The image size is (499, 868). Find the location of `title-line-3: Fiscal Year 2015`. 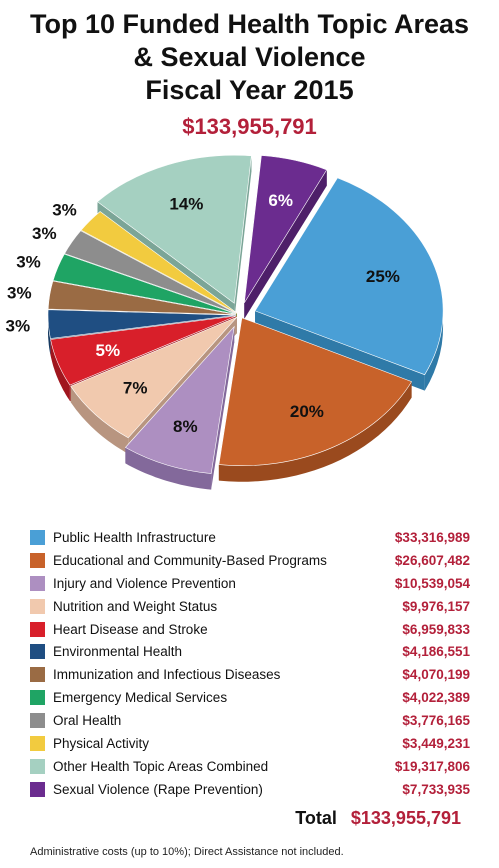

title-line-3: Fiscal Year 2015 is located at coordinates (249, 90).